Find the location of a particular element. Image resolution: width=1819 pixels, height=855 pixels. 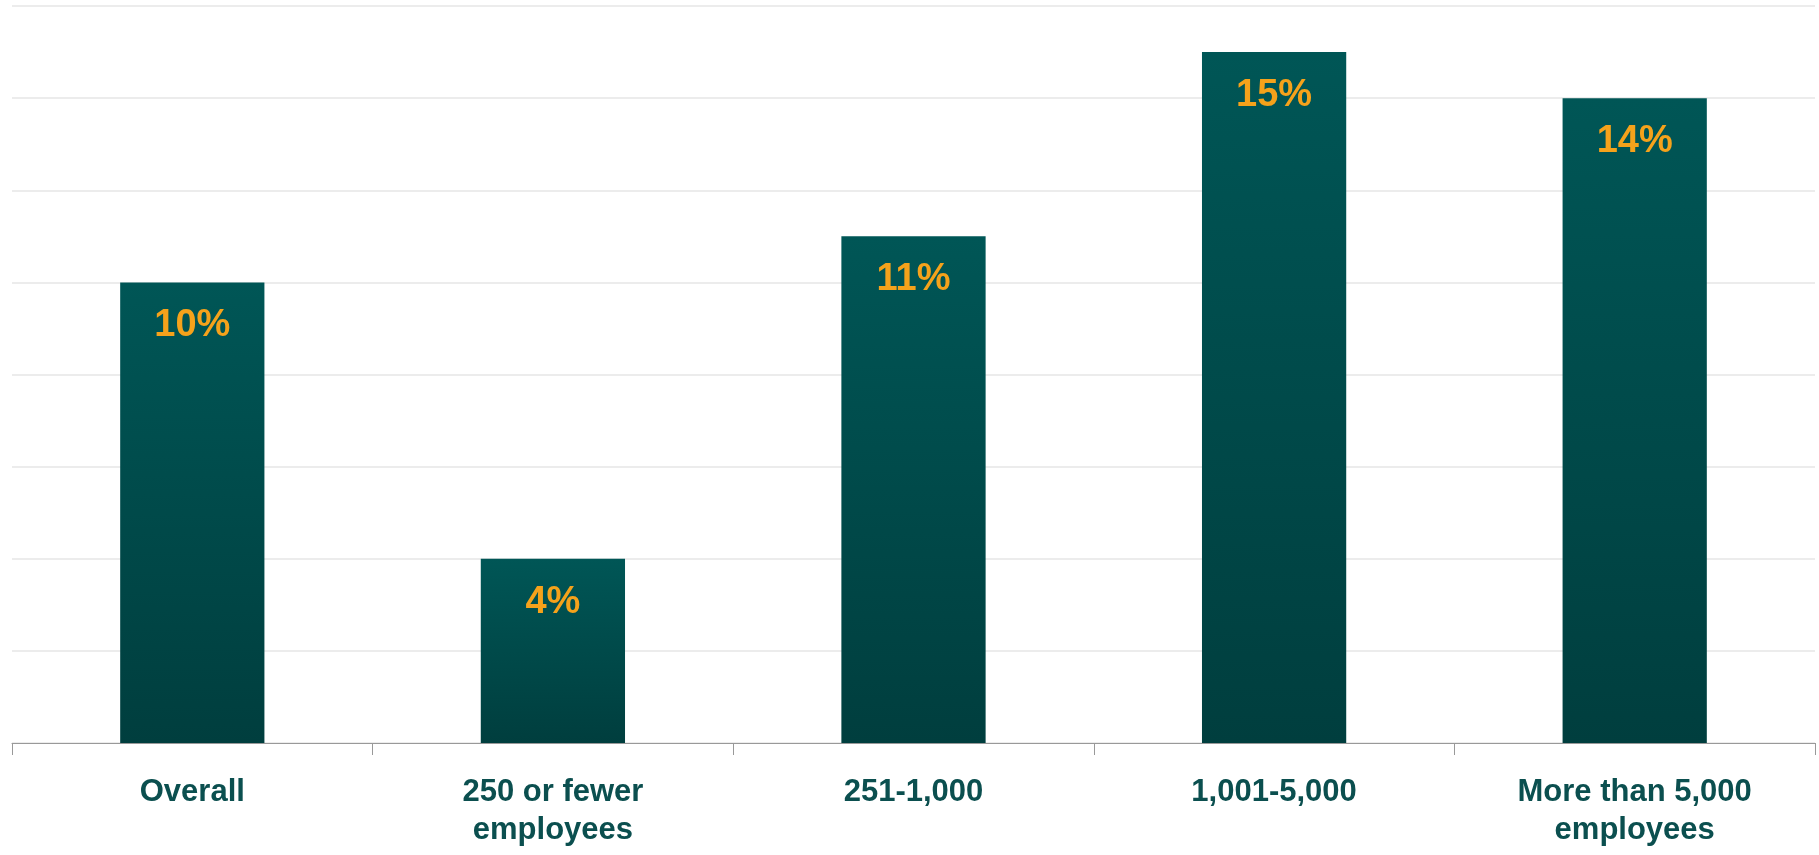

x-tick-label: Overall is located at coordinates (192, 790).